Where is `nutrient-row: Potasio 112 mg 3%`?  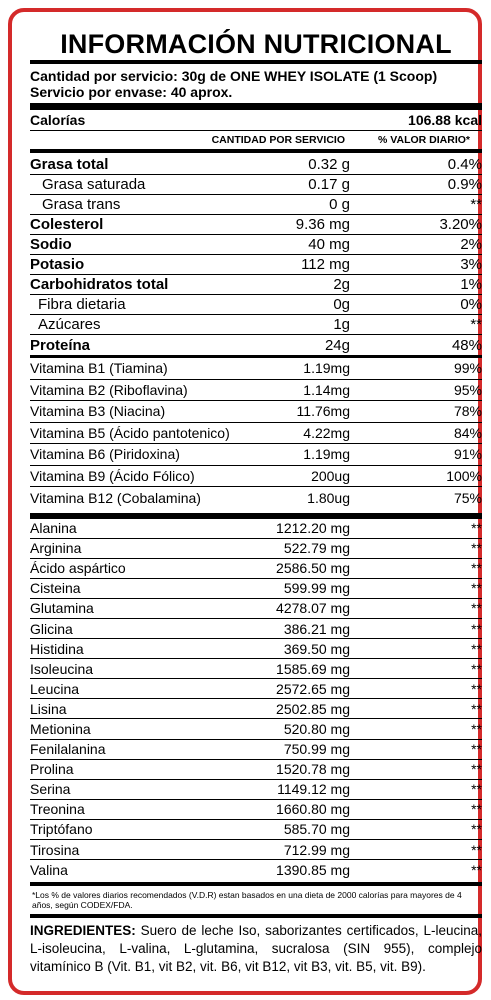 nutrient-row: Potasio 112 mg 3% is located at coordinates (256, 265).